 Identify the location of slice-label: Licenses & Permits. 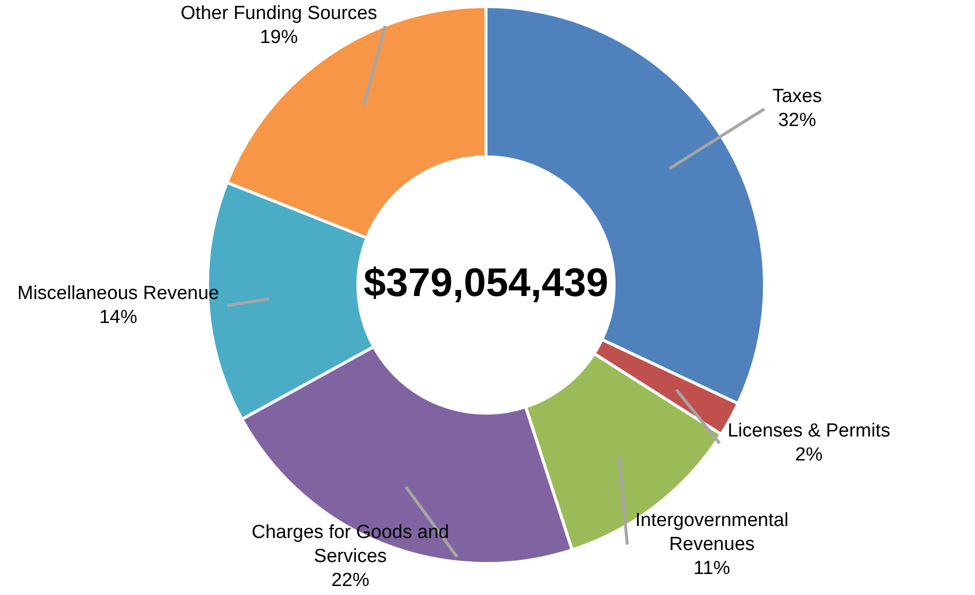
(809, 431).